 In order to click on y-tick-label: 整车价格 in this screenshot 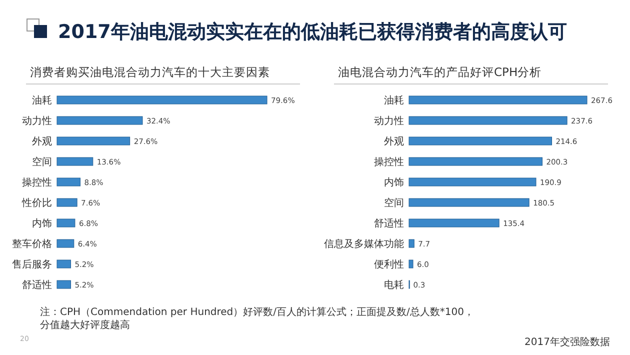, I will do `click(32, 244)`.